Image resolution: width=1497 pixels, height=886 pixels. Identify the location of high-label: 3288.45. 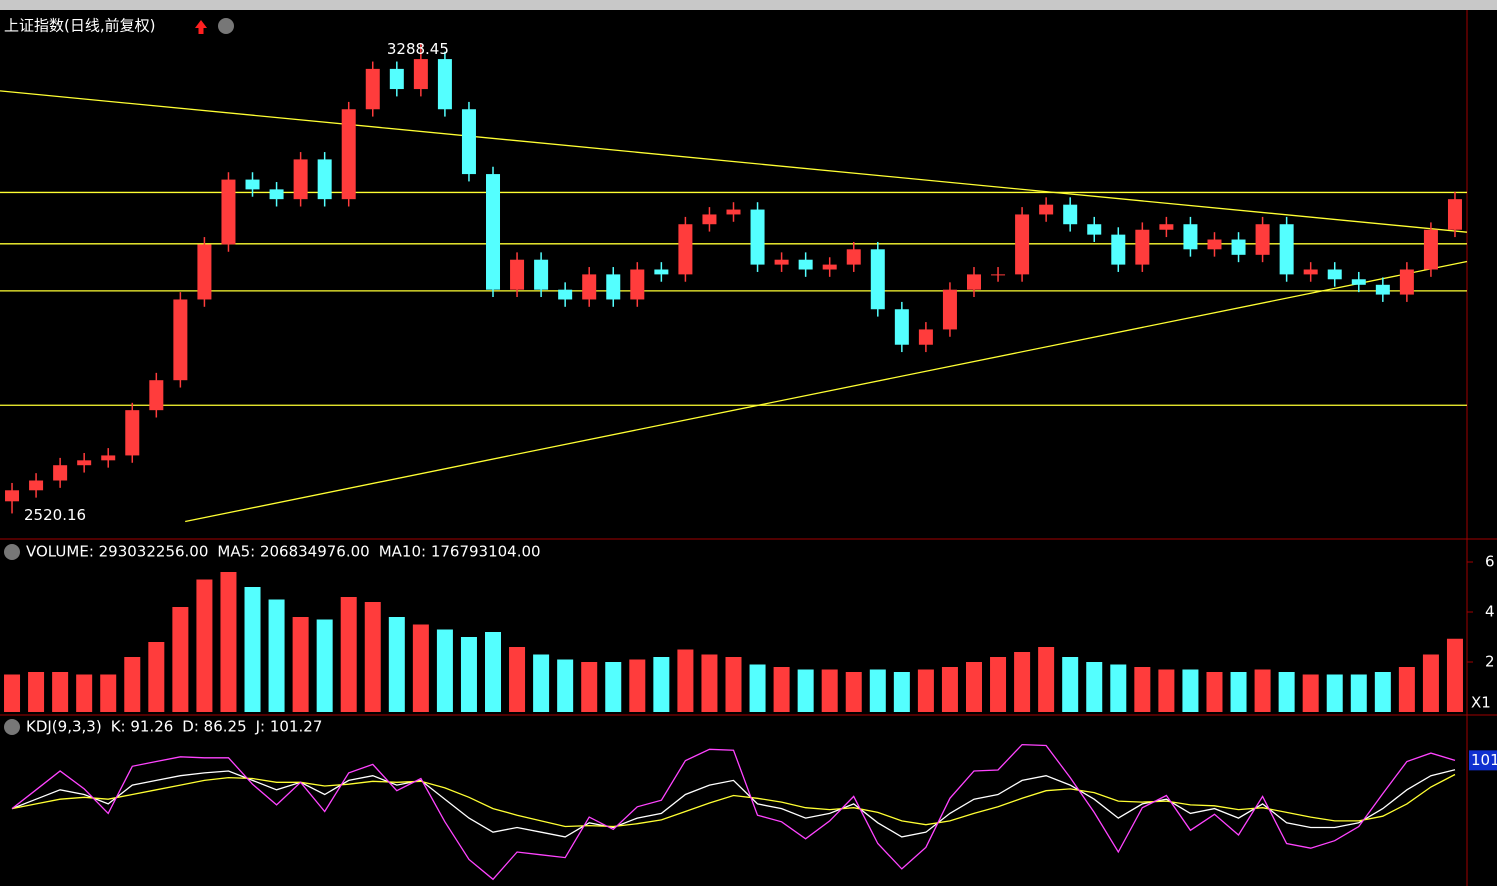
(418, 49).